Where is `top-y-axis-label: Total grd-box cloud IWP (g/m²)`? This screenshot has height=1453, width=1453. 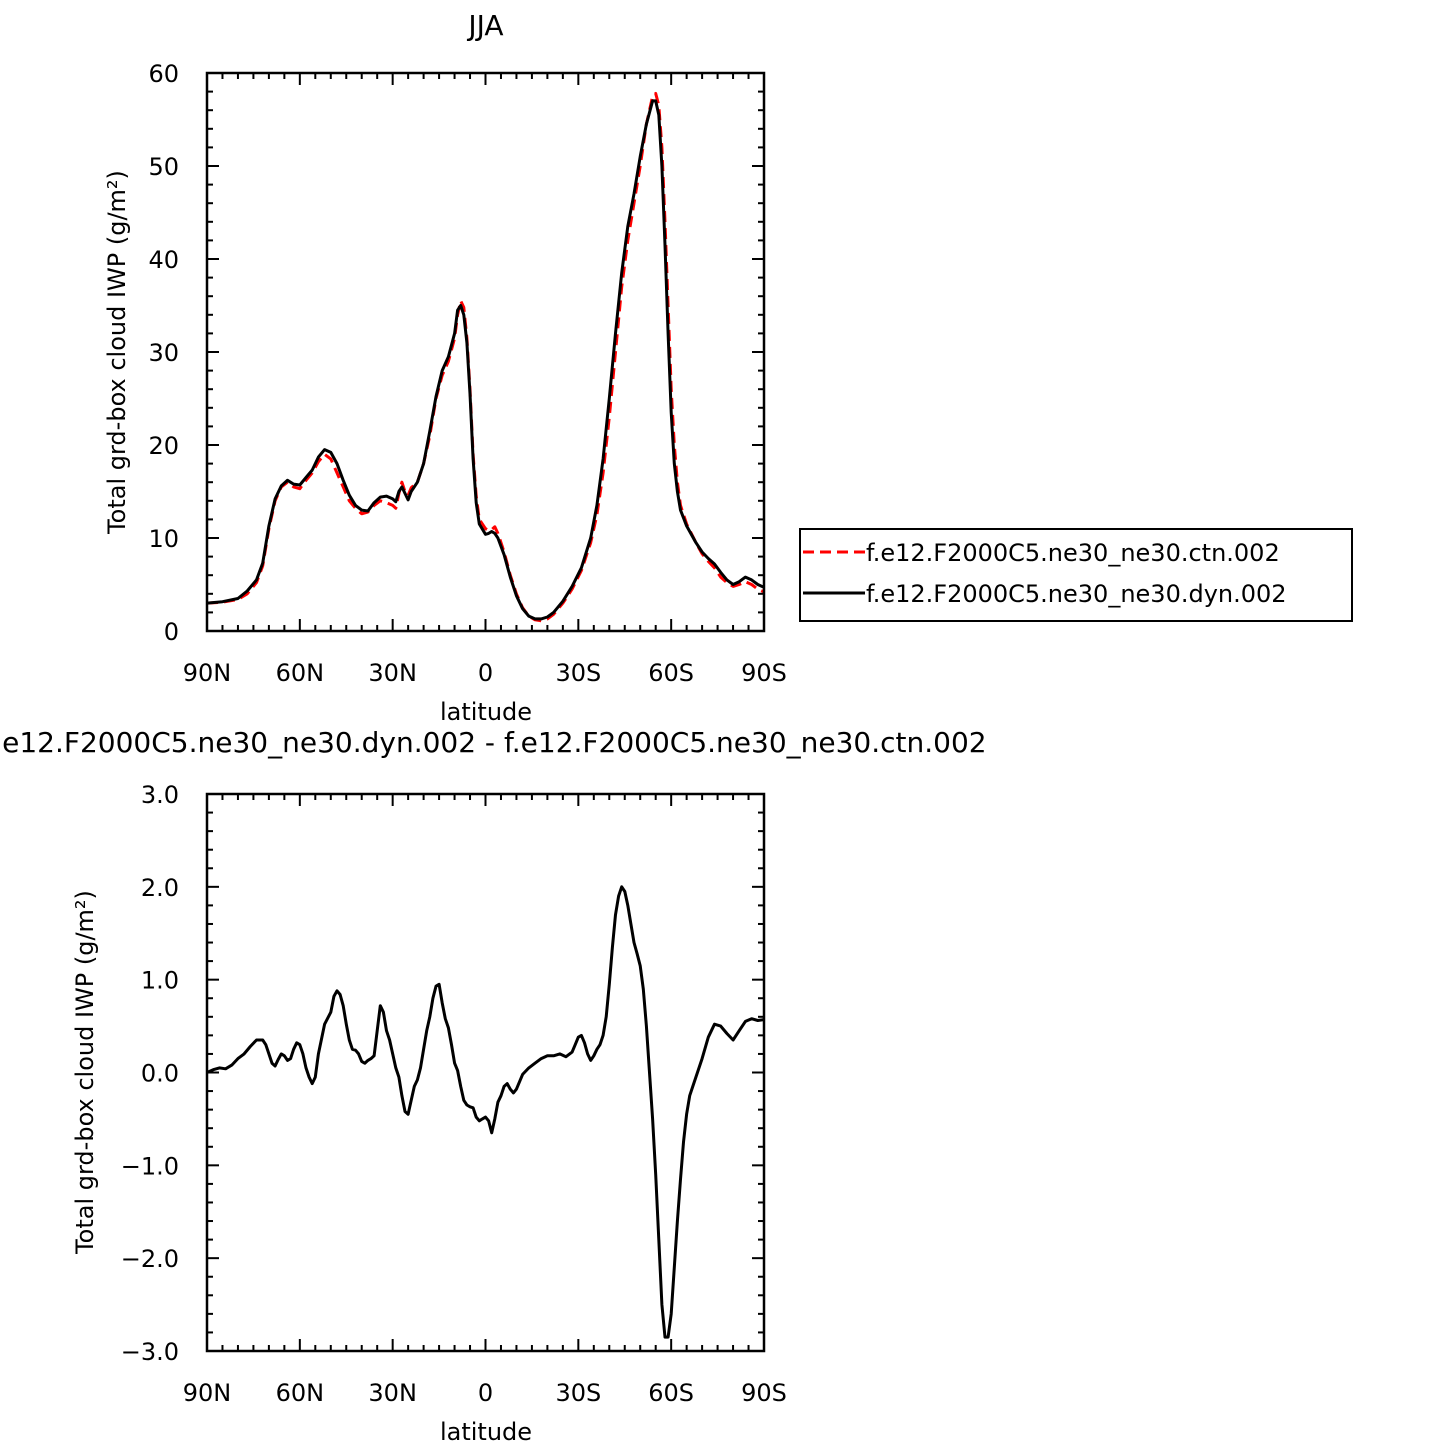
top-y-axis-label: Total grd-box cloud IWP (g/m²) is located at coordinates (117, 352).